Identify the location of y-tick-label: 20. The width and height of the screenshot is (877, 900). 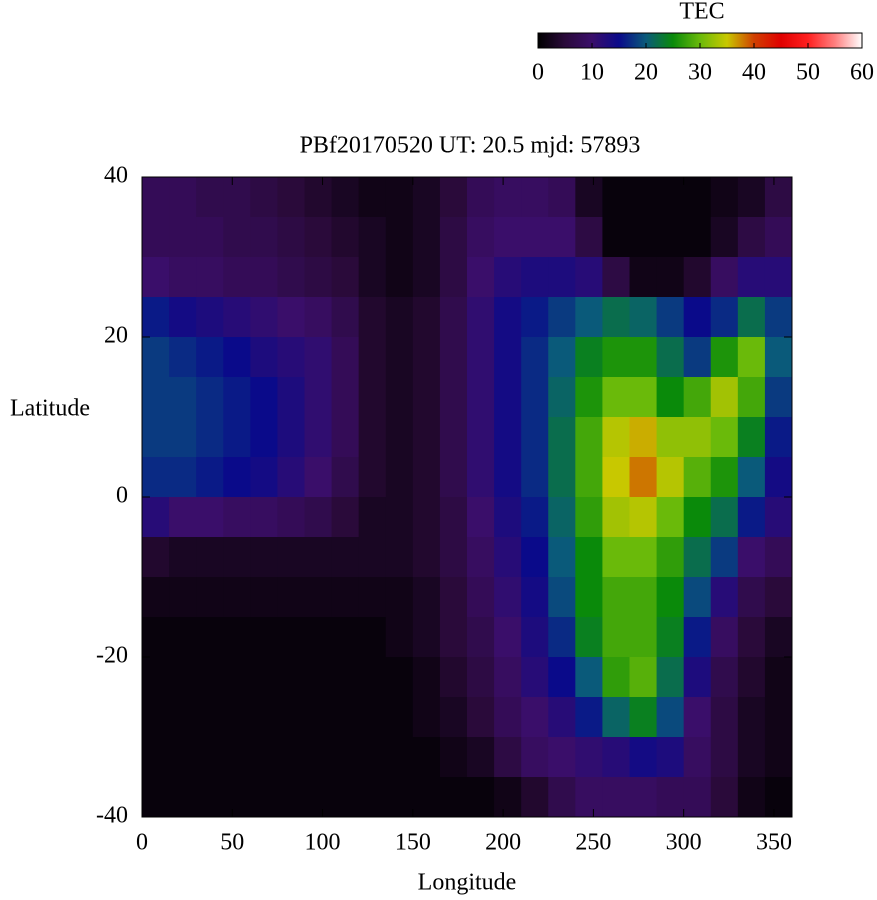
(116, 336).